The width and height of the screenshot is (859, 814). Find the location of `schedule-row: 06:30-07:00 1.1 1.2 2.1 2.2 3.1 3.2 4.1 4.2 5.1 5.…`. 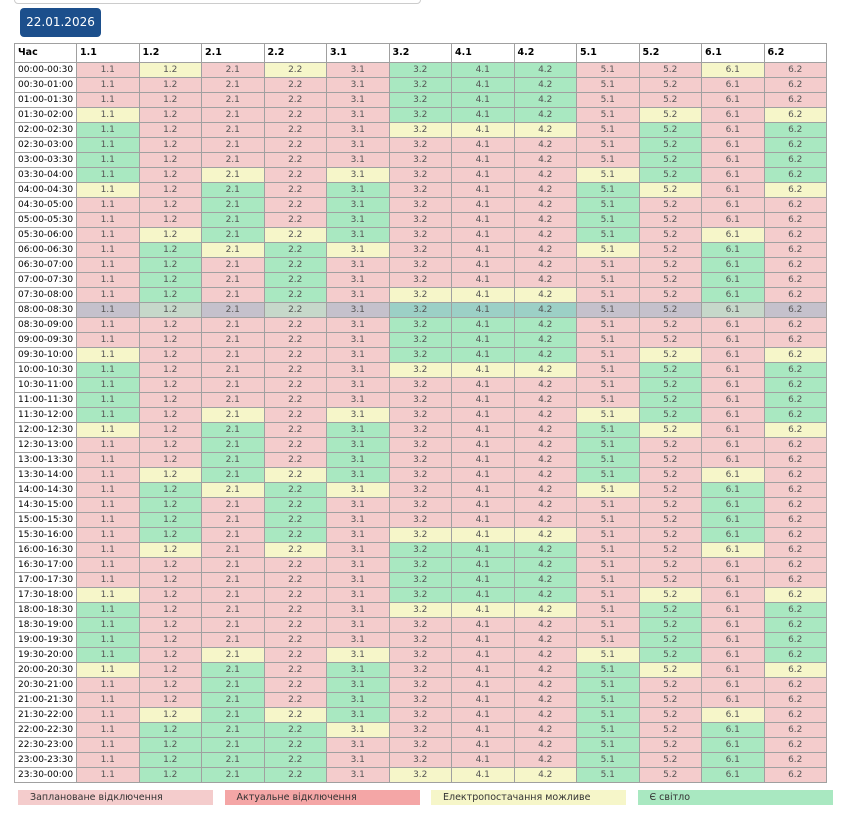

schedule-row: 06:30-07:00 1.1 1.2 2.1 2.2 3.1 3.2 4.1 4.2 5.1 5.… is located at coordinates (420, 265).